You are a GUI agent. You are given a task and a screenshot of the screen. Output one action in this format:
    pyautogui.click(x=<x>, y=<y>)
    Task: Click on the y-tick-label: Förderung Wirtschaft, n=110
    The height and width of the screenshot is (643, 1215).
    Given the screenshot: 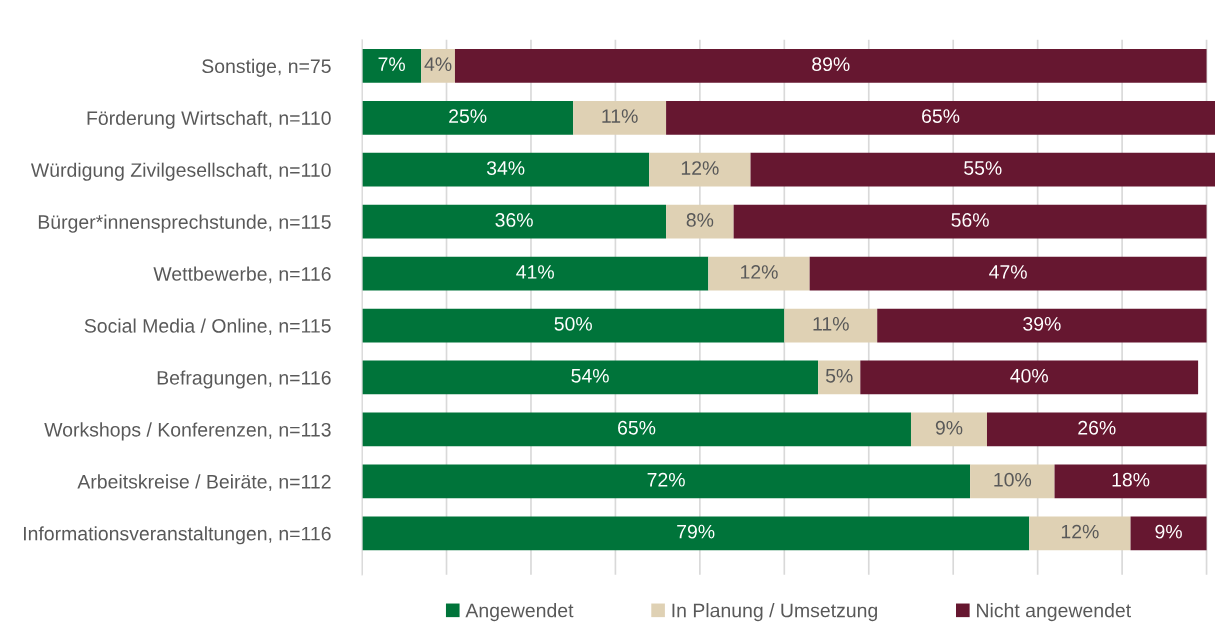 What is the action you would take?
    pyautogui.click(x=209, y=119)
    